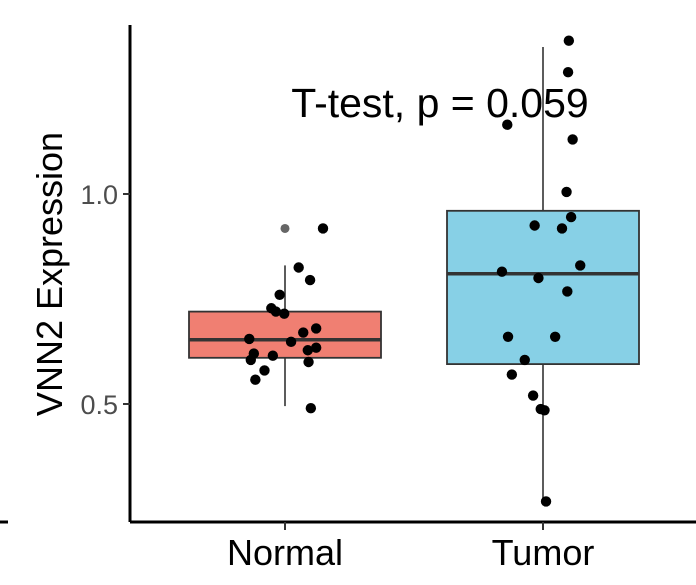 The width and height of the screenshot is (696, 585). I want to click on group-normal, so click(285, 318).